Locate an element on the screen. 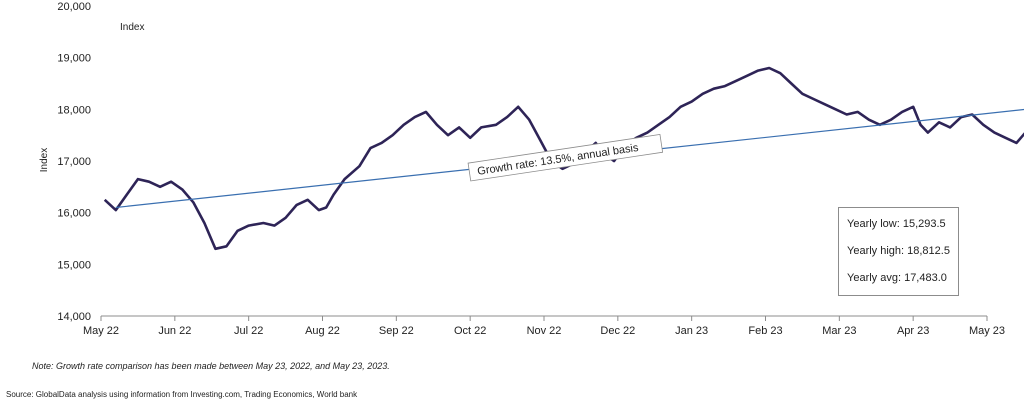 The width and height of the screenshot is (1024, 407). y-tick-label: 19,000 is located at coordinates (74, 59).